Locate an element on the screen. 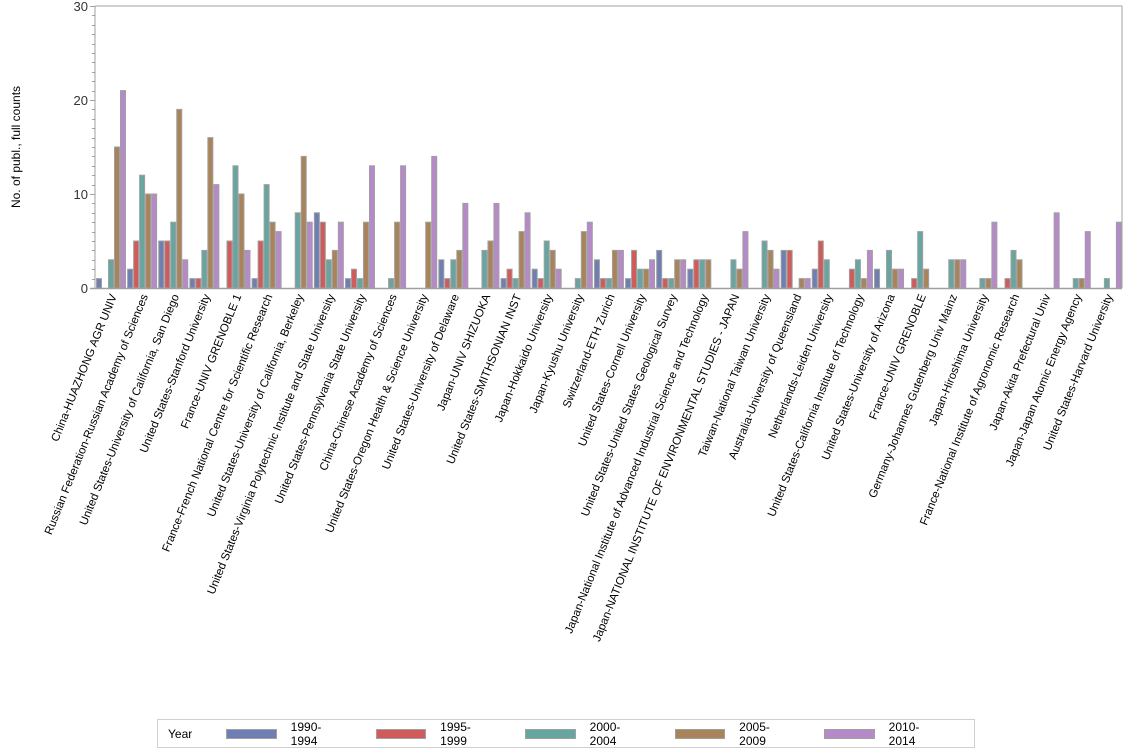  legend-label: 2010-2014 is located at coordinates (904, 733).